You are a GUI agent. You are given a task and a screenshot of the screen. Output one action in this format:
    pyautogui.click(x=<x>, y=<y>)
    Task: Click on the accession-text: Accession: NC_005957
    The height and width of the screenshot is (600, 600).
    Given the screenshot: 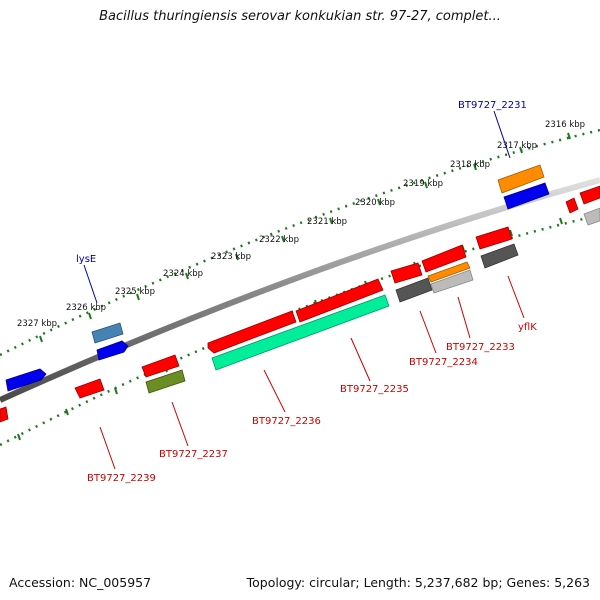 What is the action you would take?
    pyautogui.click(x=80, y=582)
    